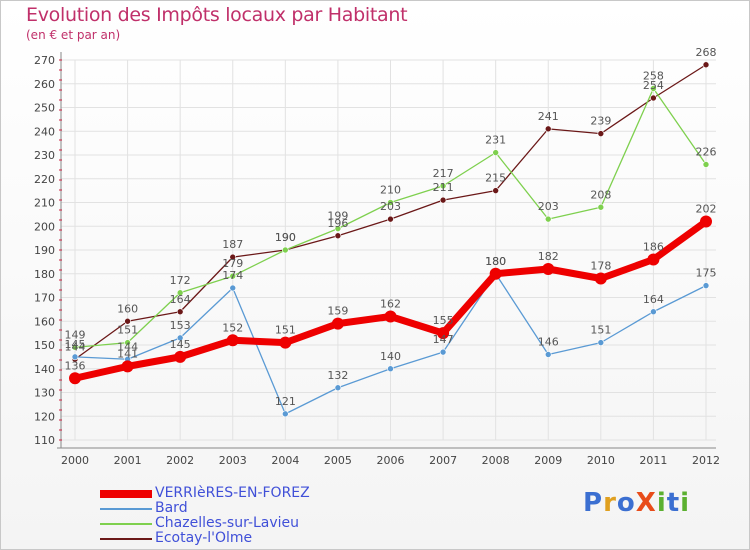  Describe the element at coordinates (548, 342) in the screenshot. I see `data-label: 146` at that location.